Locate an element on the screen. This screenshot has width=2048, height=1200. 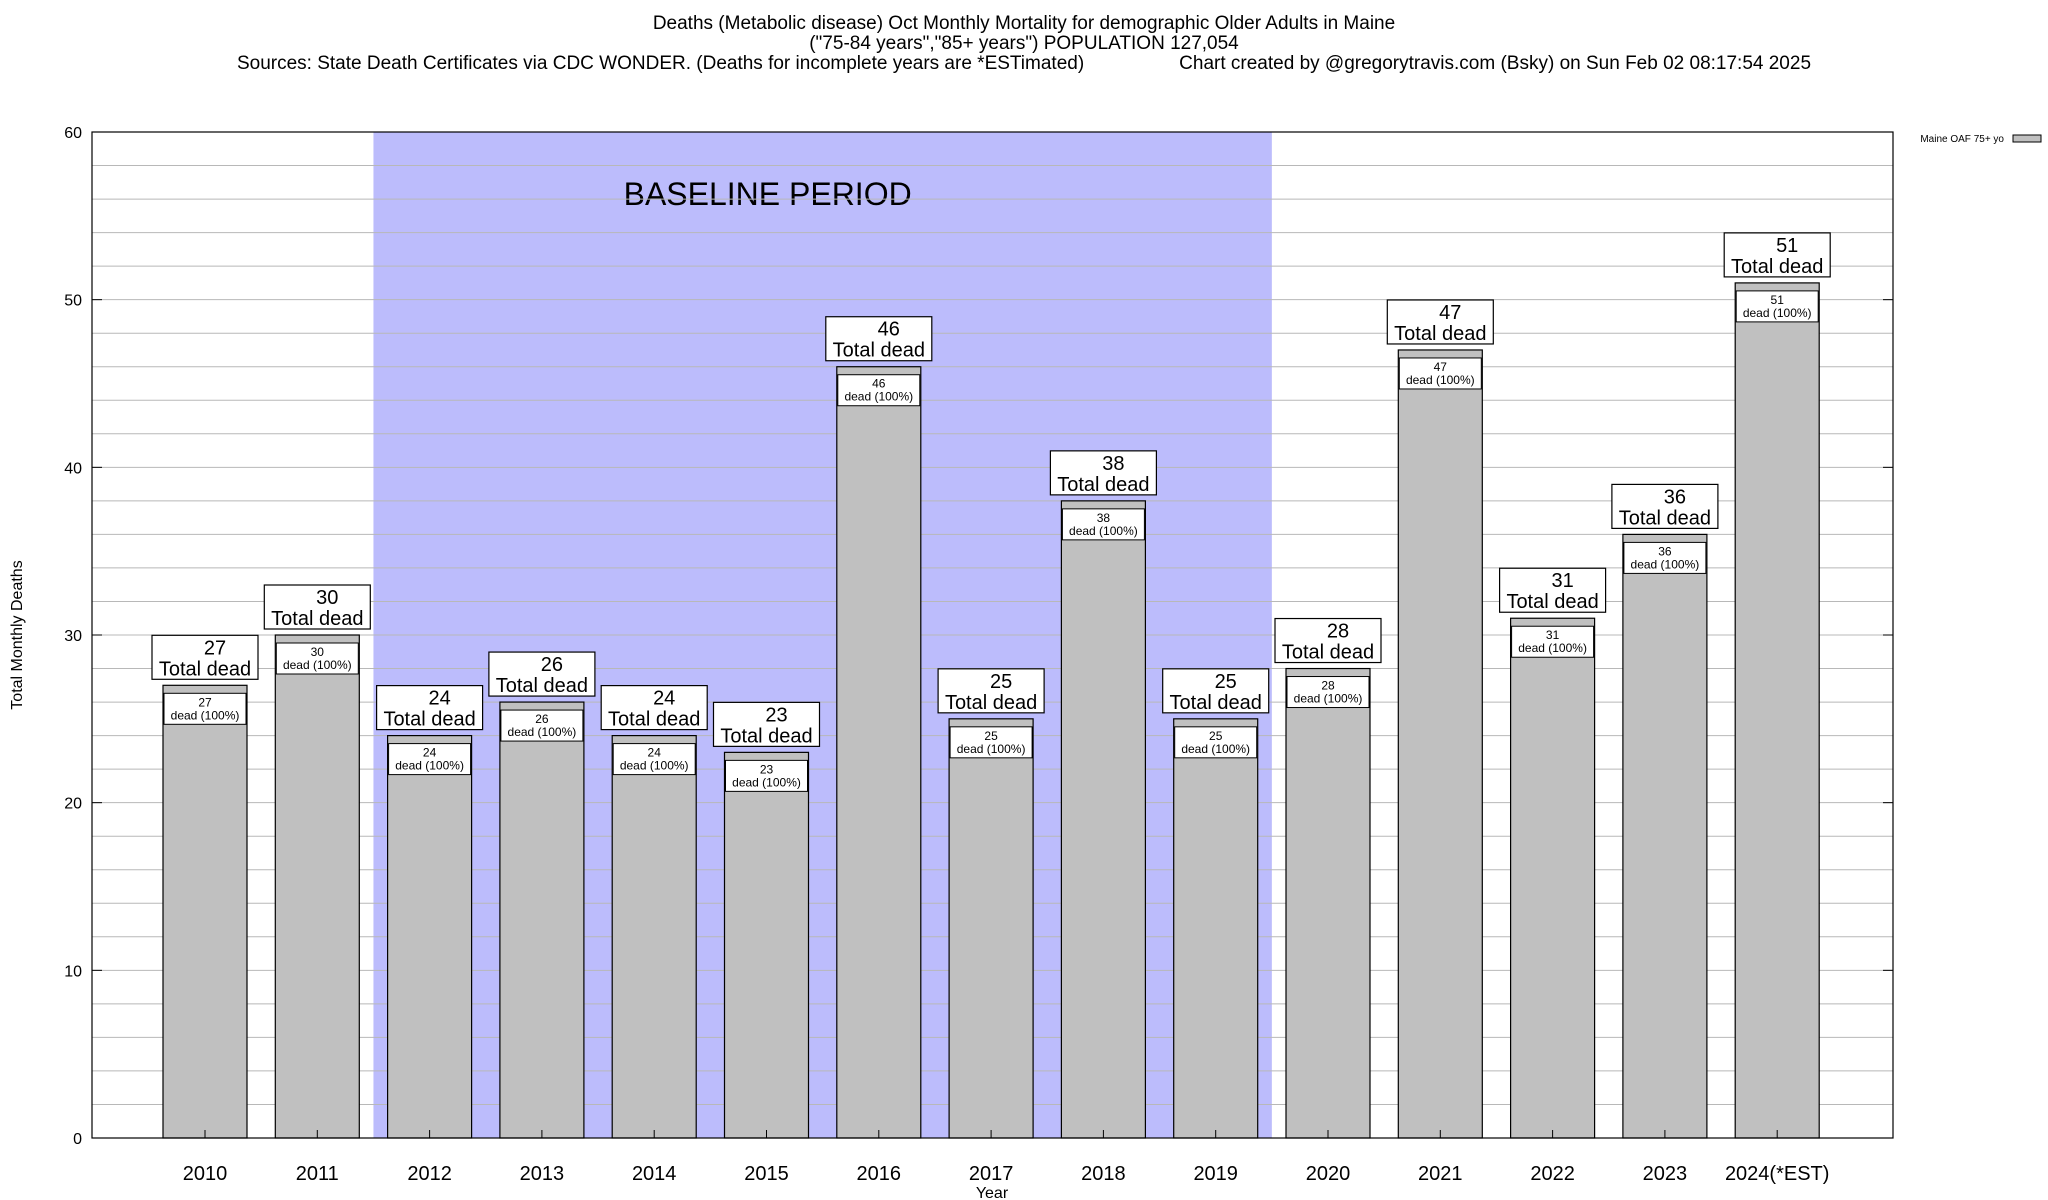
top-label-value: 38 is located at coordinates (1113, 464).